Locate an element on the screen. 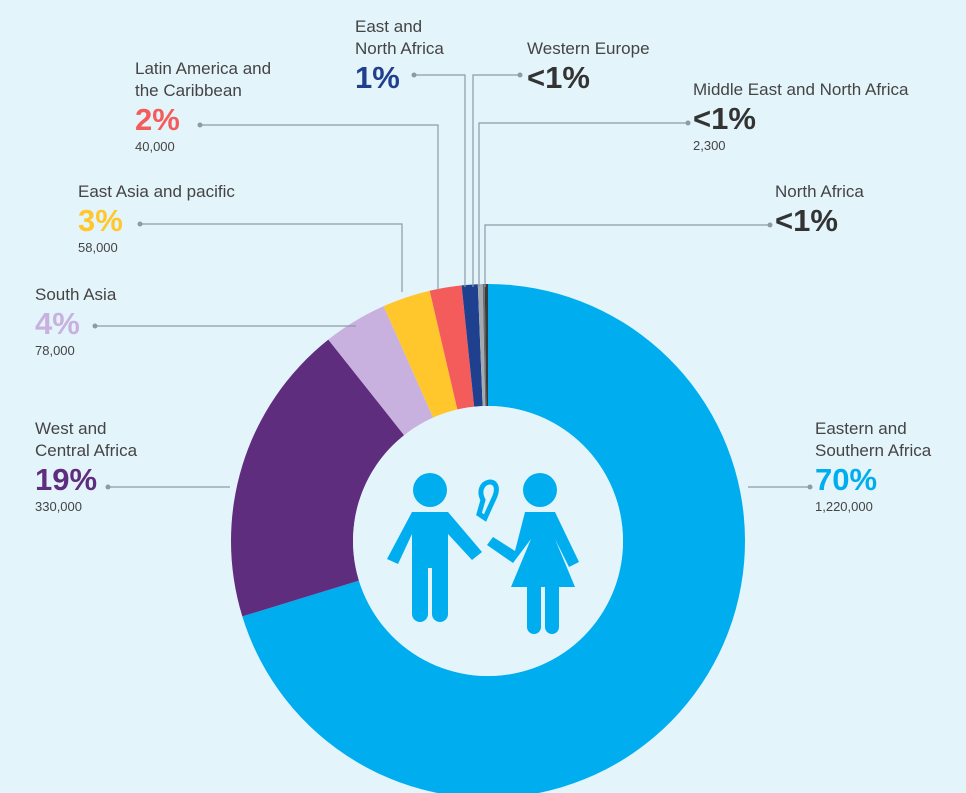 Image resolution: width=966 pixels, height=793 pixels. percent-label: 4% is located at coordinates (57, 323).